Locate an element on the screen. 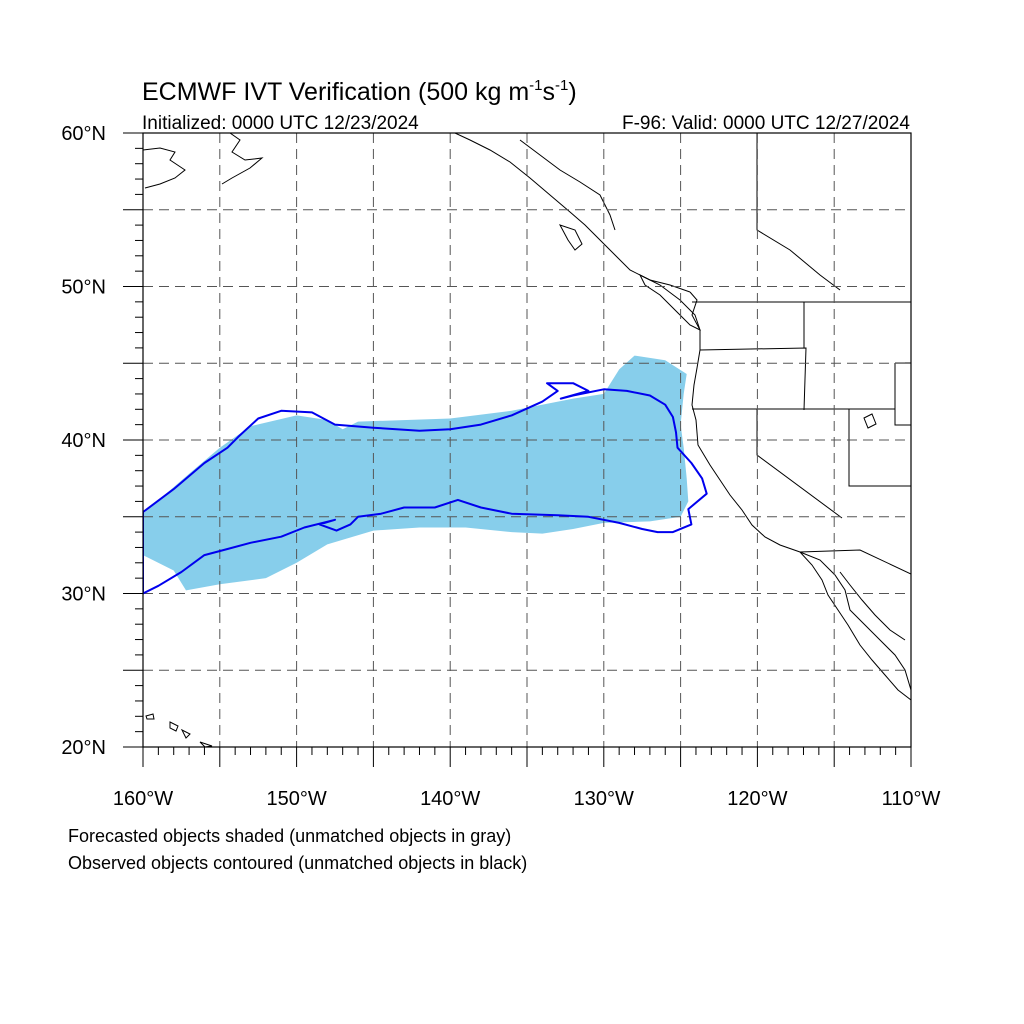 The height and width of the screenshot is (1024, 1024). alaska-coast is located at coordinates (164, 168).